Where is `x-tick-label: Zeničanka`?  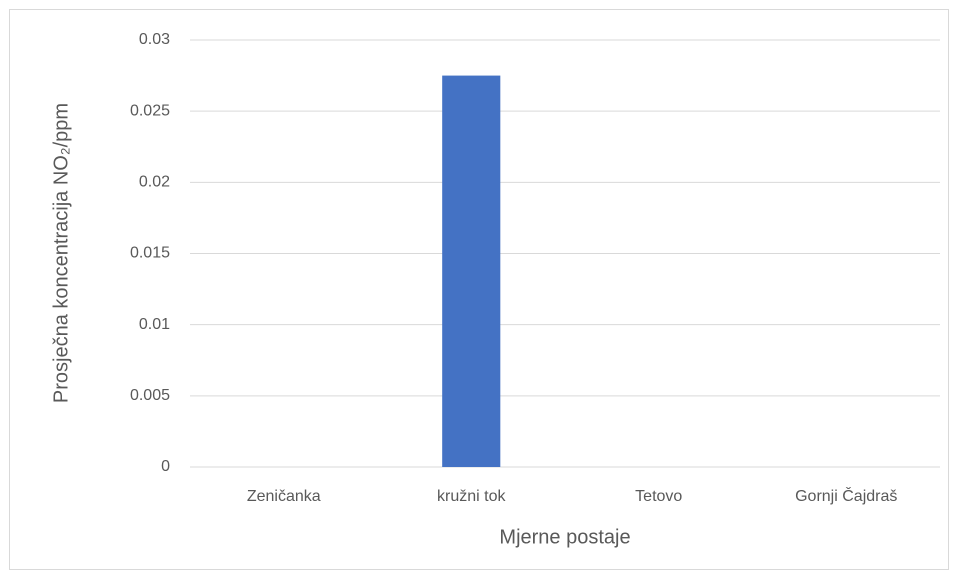
x-tick-label: Zeničanka is located at coordinates (284, 496).